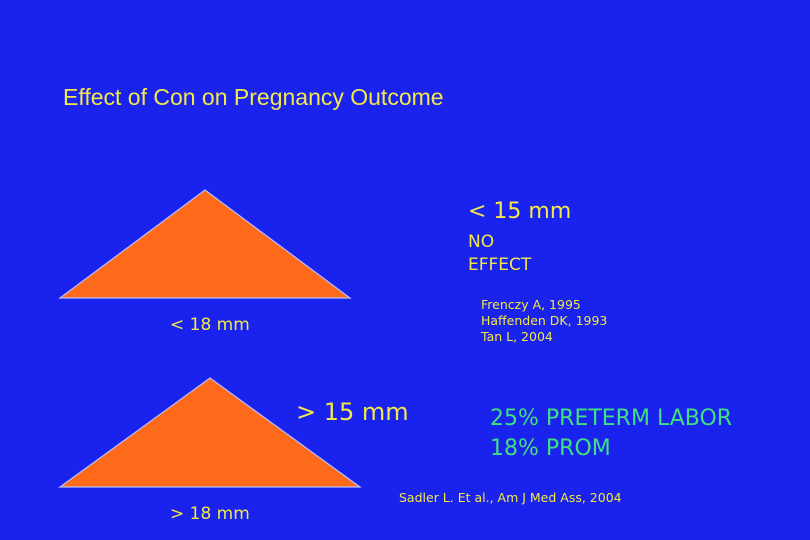 Image resolution: width=810 pixels, height=540 pixels. Describe the element at coordinates (517, 336) in the screenshot. I see `reference-line: Tan L, 2004` at that location.